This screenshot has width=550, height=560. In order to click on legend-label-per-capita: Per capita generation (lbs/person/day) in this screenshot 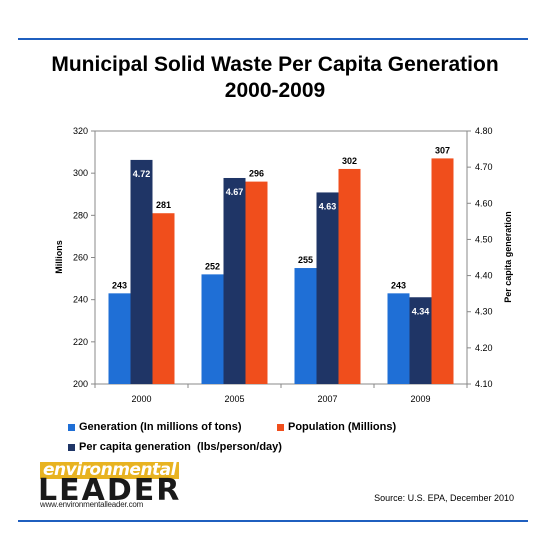, I will do `click(180, 447)`.